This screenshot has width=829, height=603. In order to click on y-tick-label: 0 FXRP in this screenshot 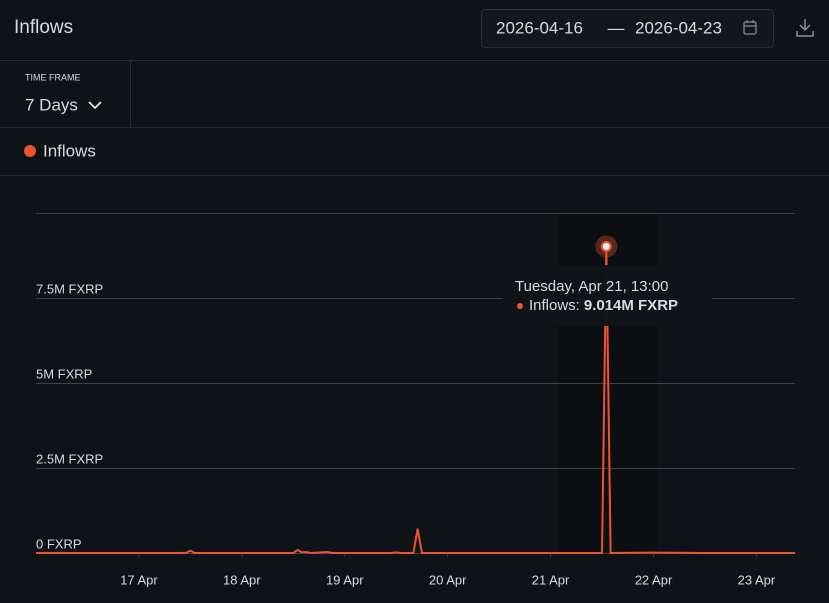, I will do `click(59, 543)`.